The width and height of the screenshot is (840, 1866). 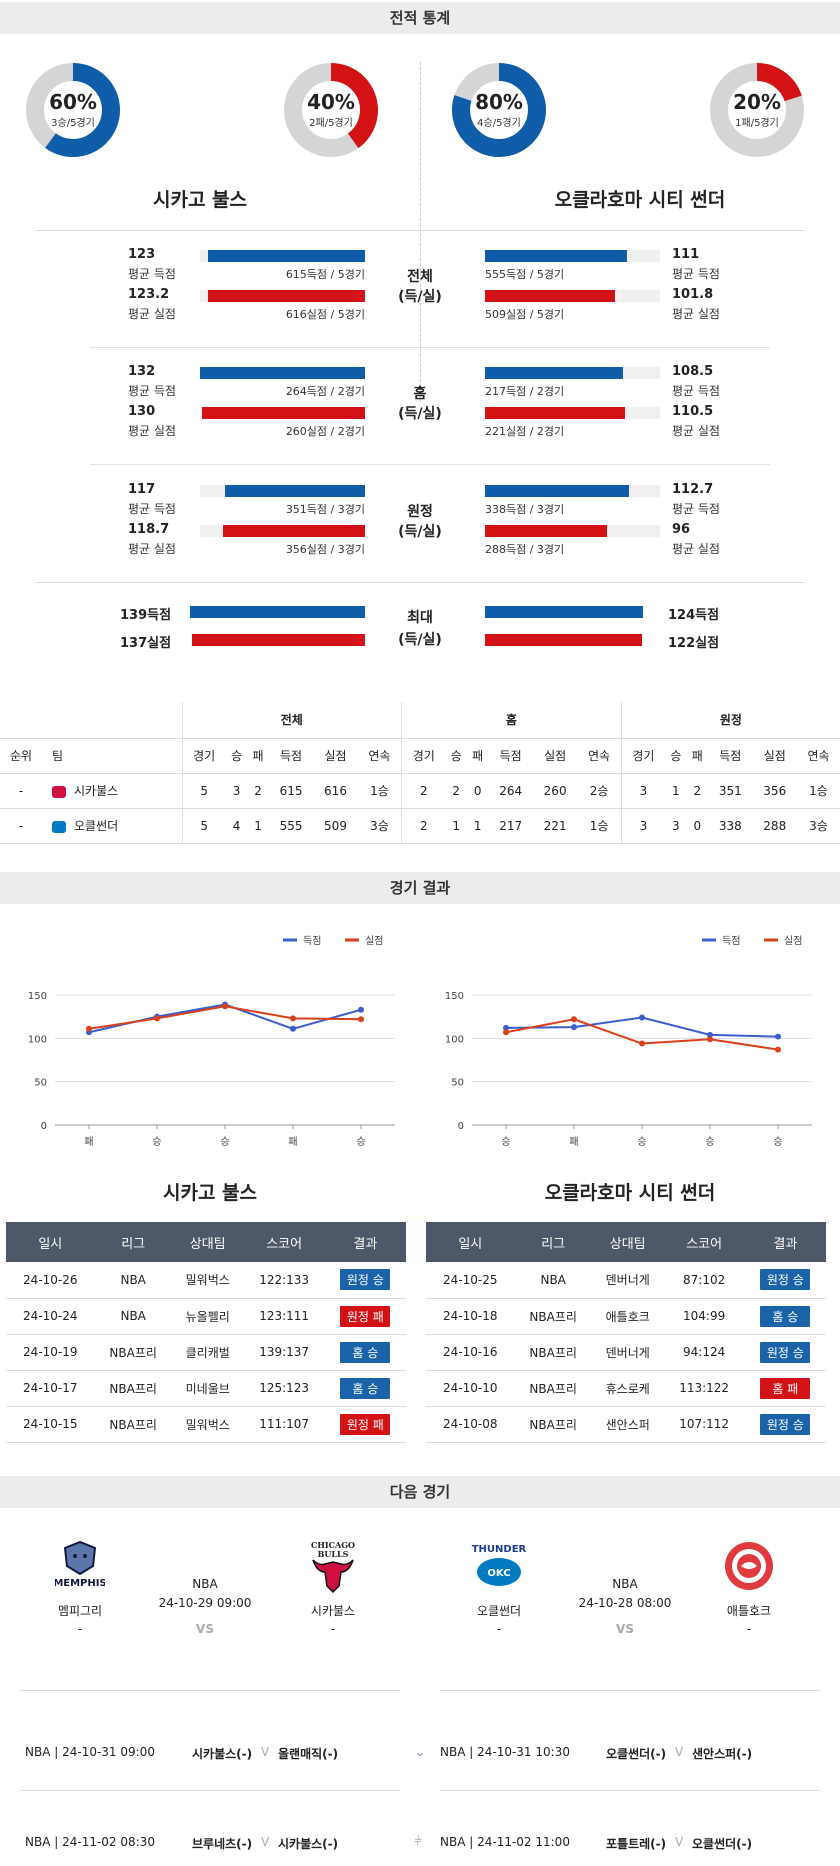 I want to click on y-tick-label: 0, so click(x=461, y=1126).